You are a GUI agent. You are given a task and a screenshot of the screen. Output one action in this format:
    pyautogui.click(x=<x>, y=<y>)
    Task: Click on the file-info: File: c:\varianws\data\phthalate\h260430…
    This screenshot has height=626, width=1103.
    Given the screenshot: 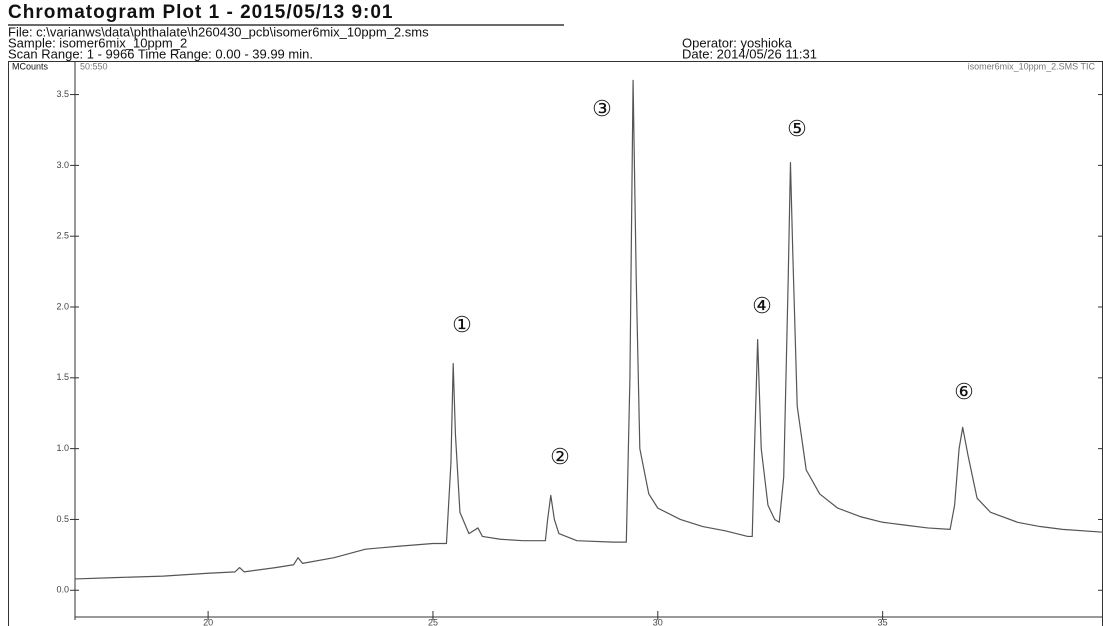 What is the action you would take?
    pyautogui.click(x=218, y=31)
    